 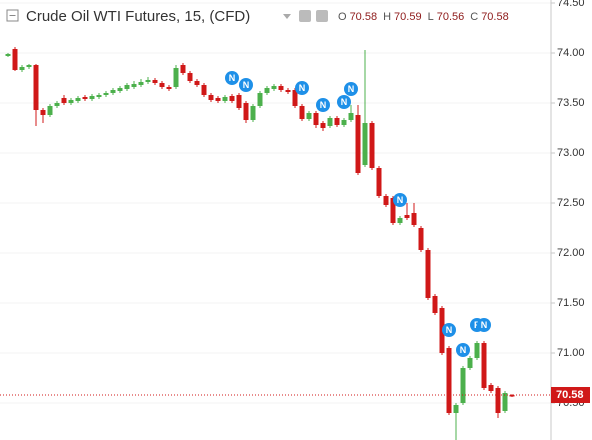 I want to click on y-tick-label: 72.50, so click(x=571, y=203).